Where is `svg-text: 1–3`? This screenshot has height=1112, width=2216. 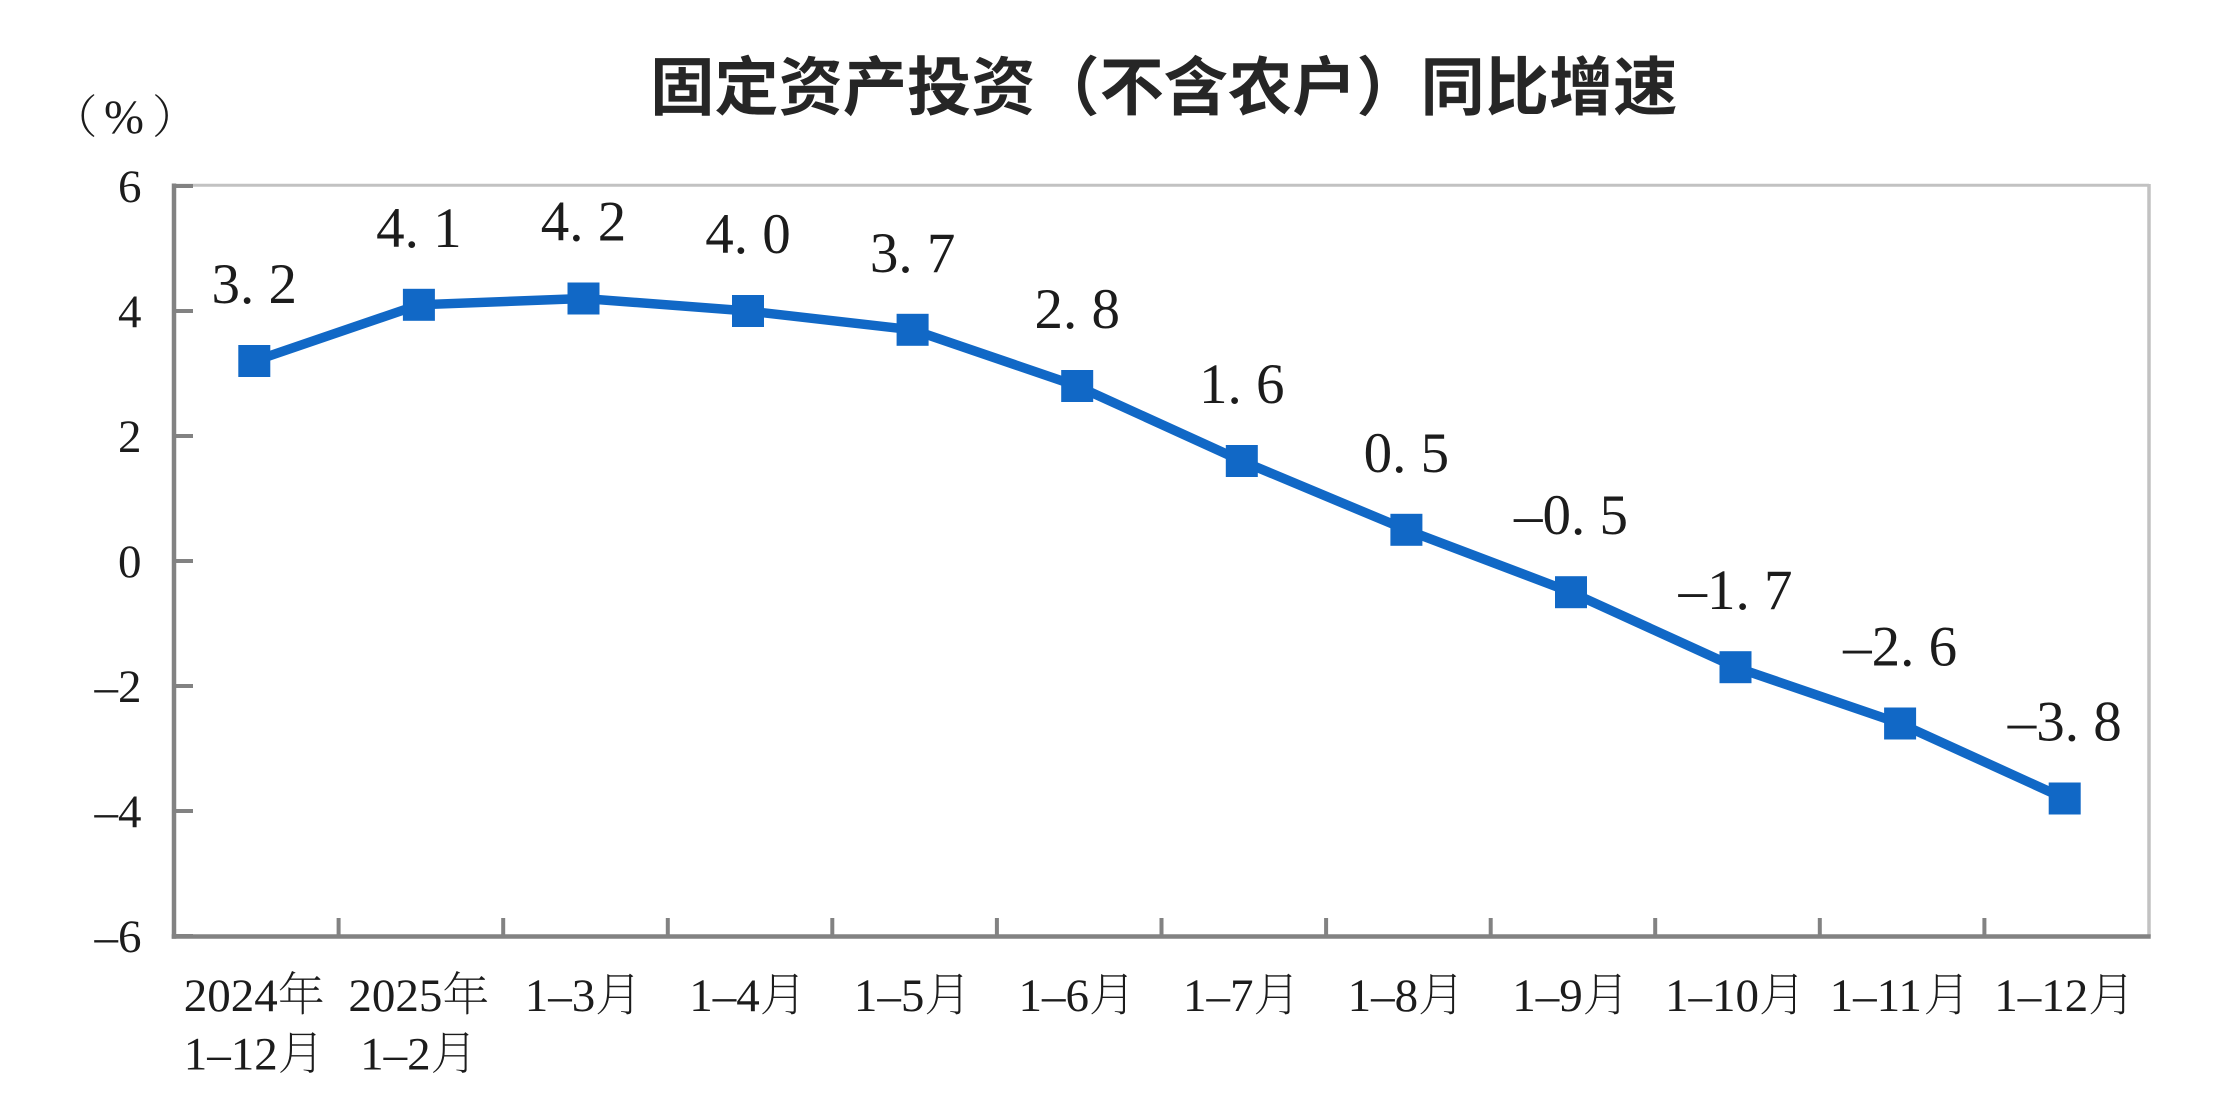
svg-text: 1–3 is located at coordinates (560, 996).